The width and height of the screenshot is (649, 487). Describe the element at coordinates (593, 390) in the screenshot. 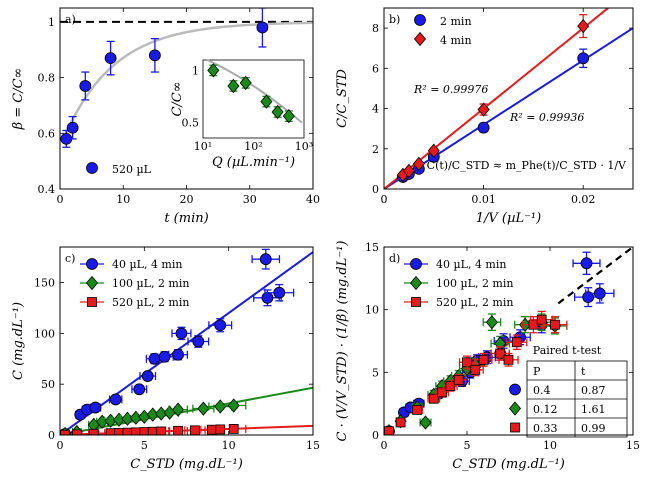

I see `ttest-cell: 0.87` at that location.